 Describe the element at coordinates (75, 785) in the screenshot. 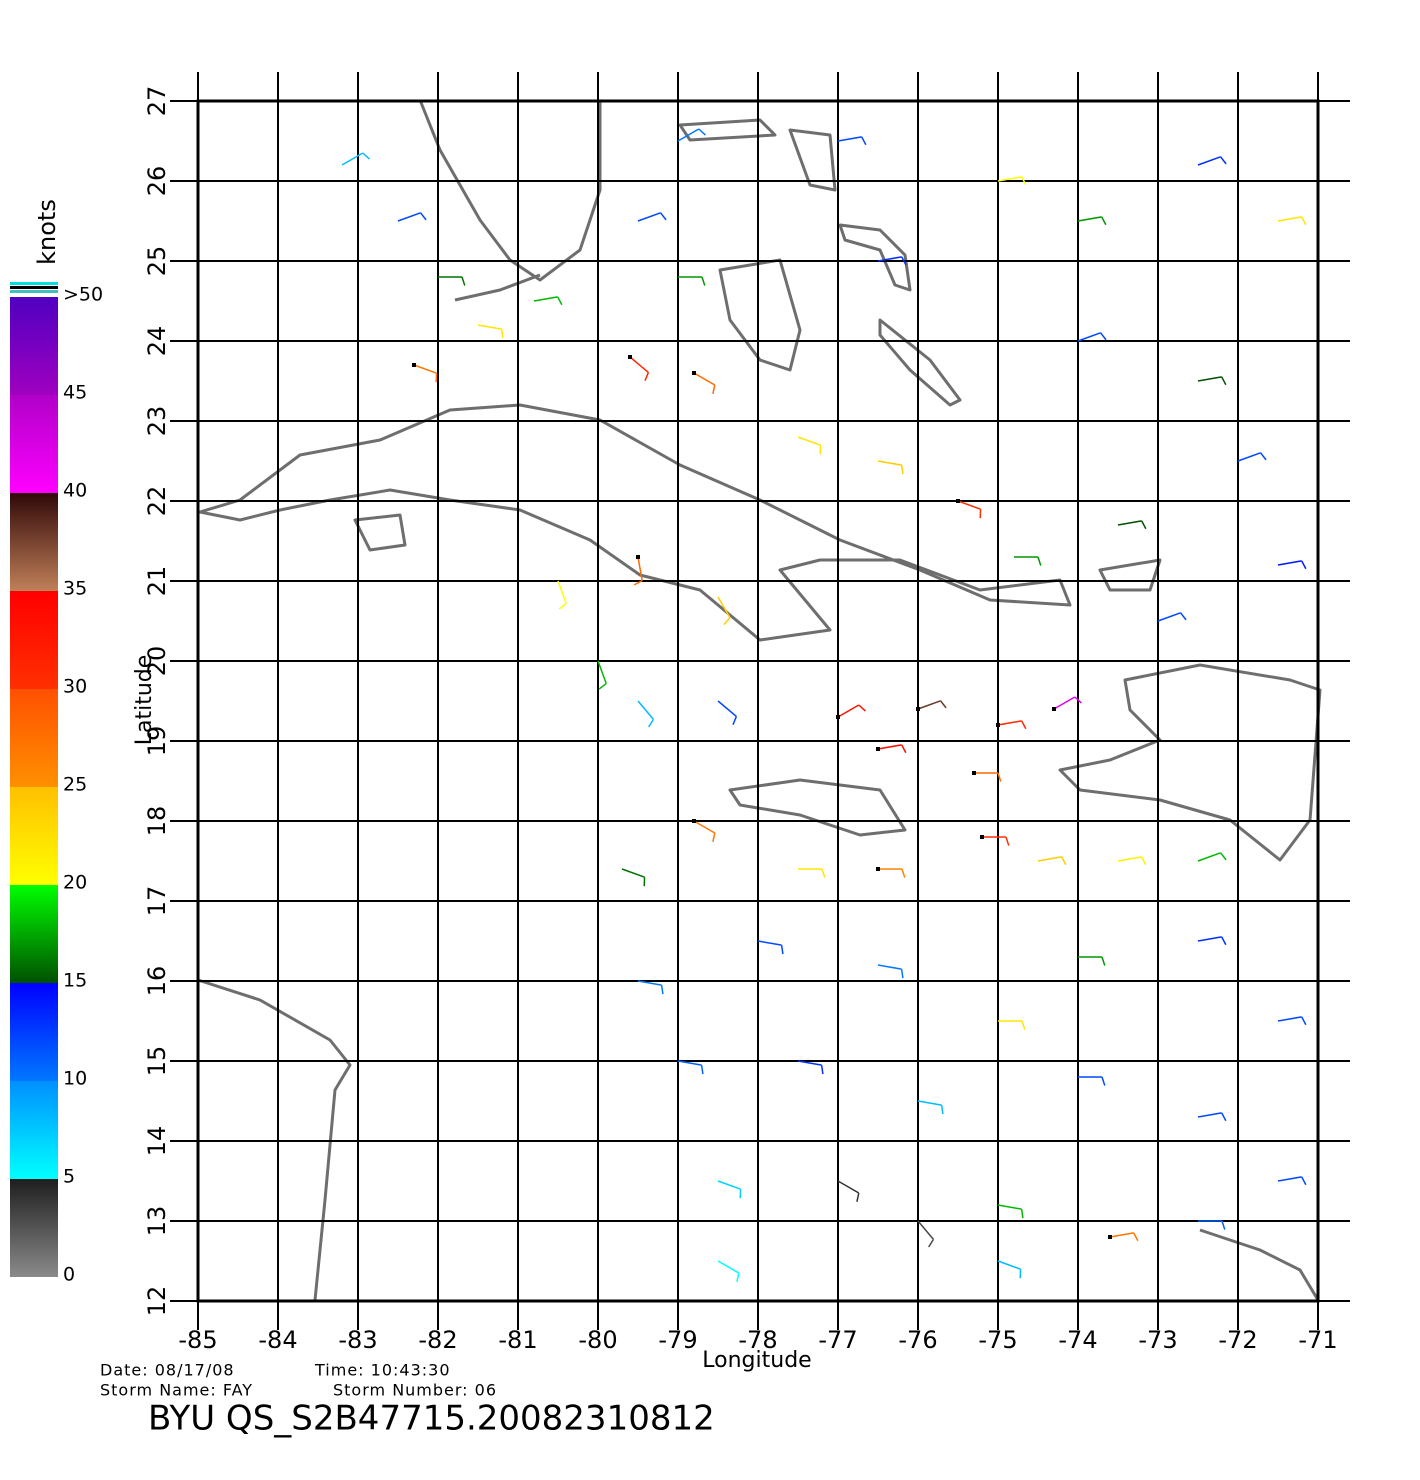

I see `colorbar-label: 25` at that location.